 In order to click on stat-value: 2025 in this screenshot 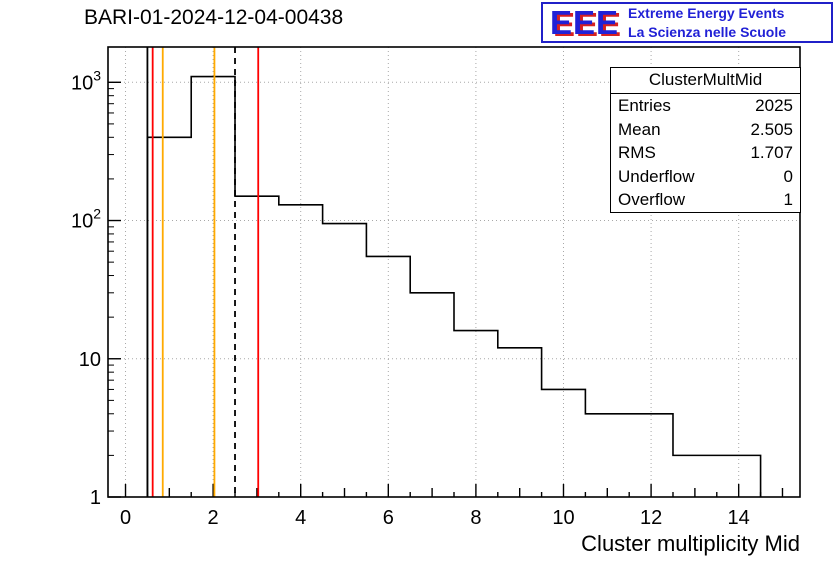, I will do `click(774, 105)`.